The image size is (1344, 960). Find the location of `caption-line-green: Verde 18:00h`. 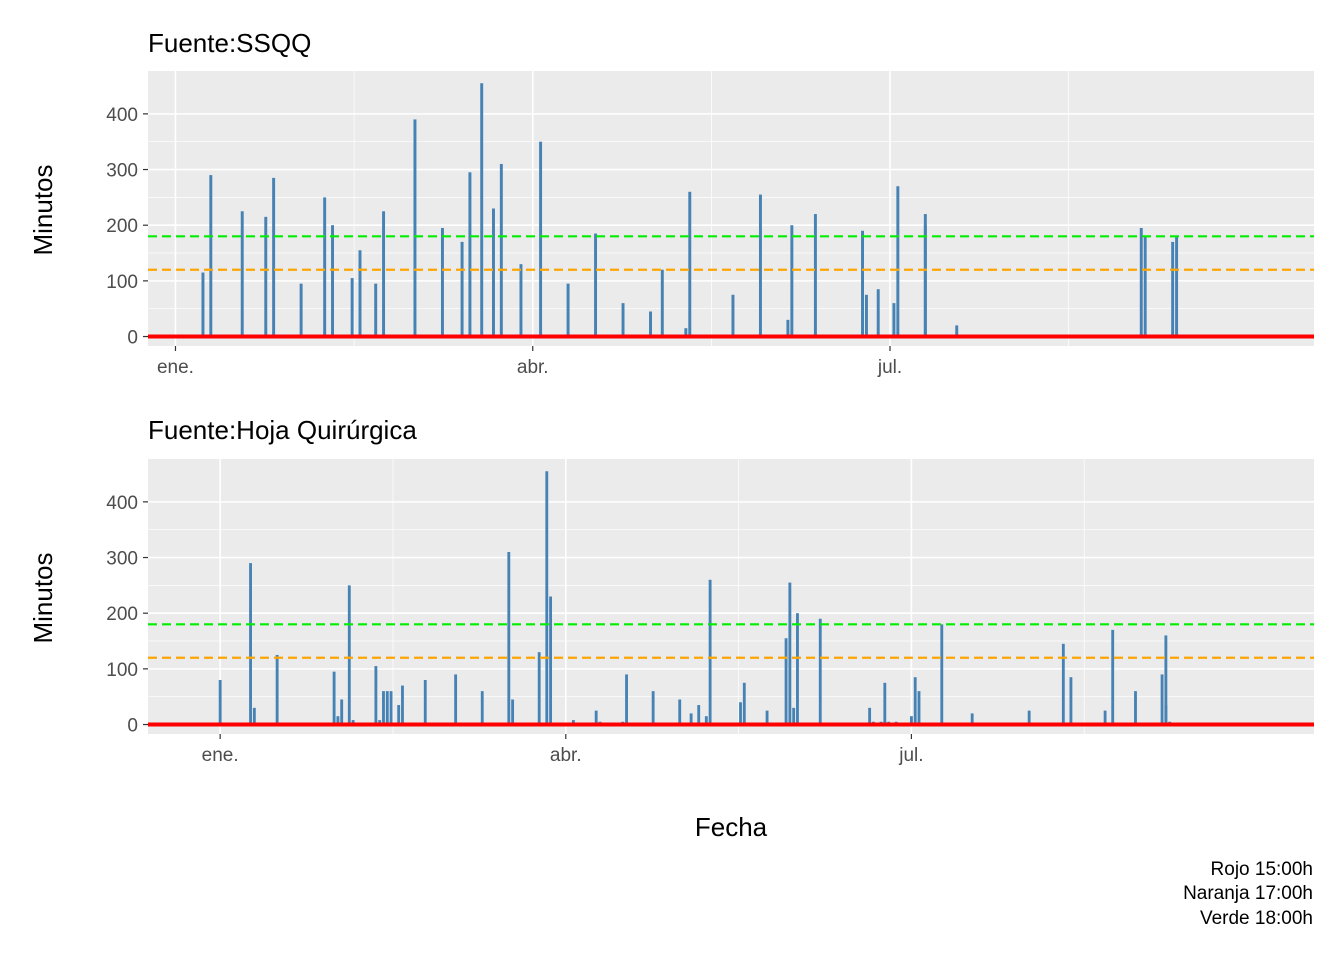

caption-line-green: Verde 18:00h is located at coordinates (1256, 918).